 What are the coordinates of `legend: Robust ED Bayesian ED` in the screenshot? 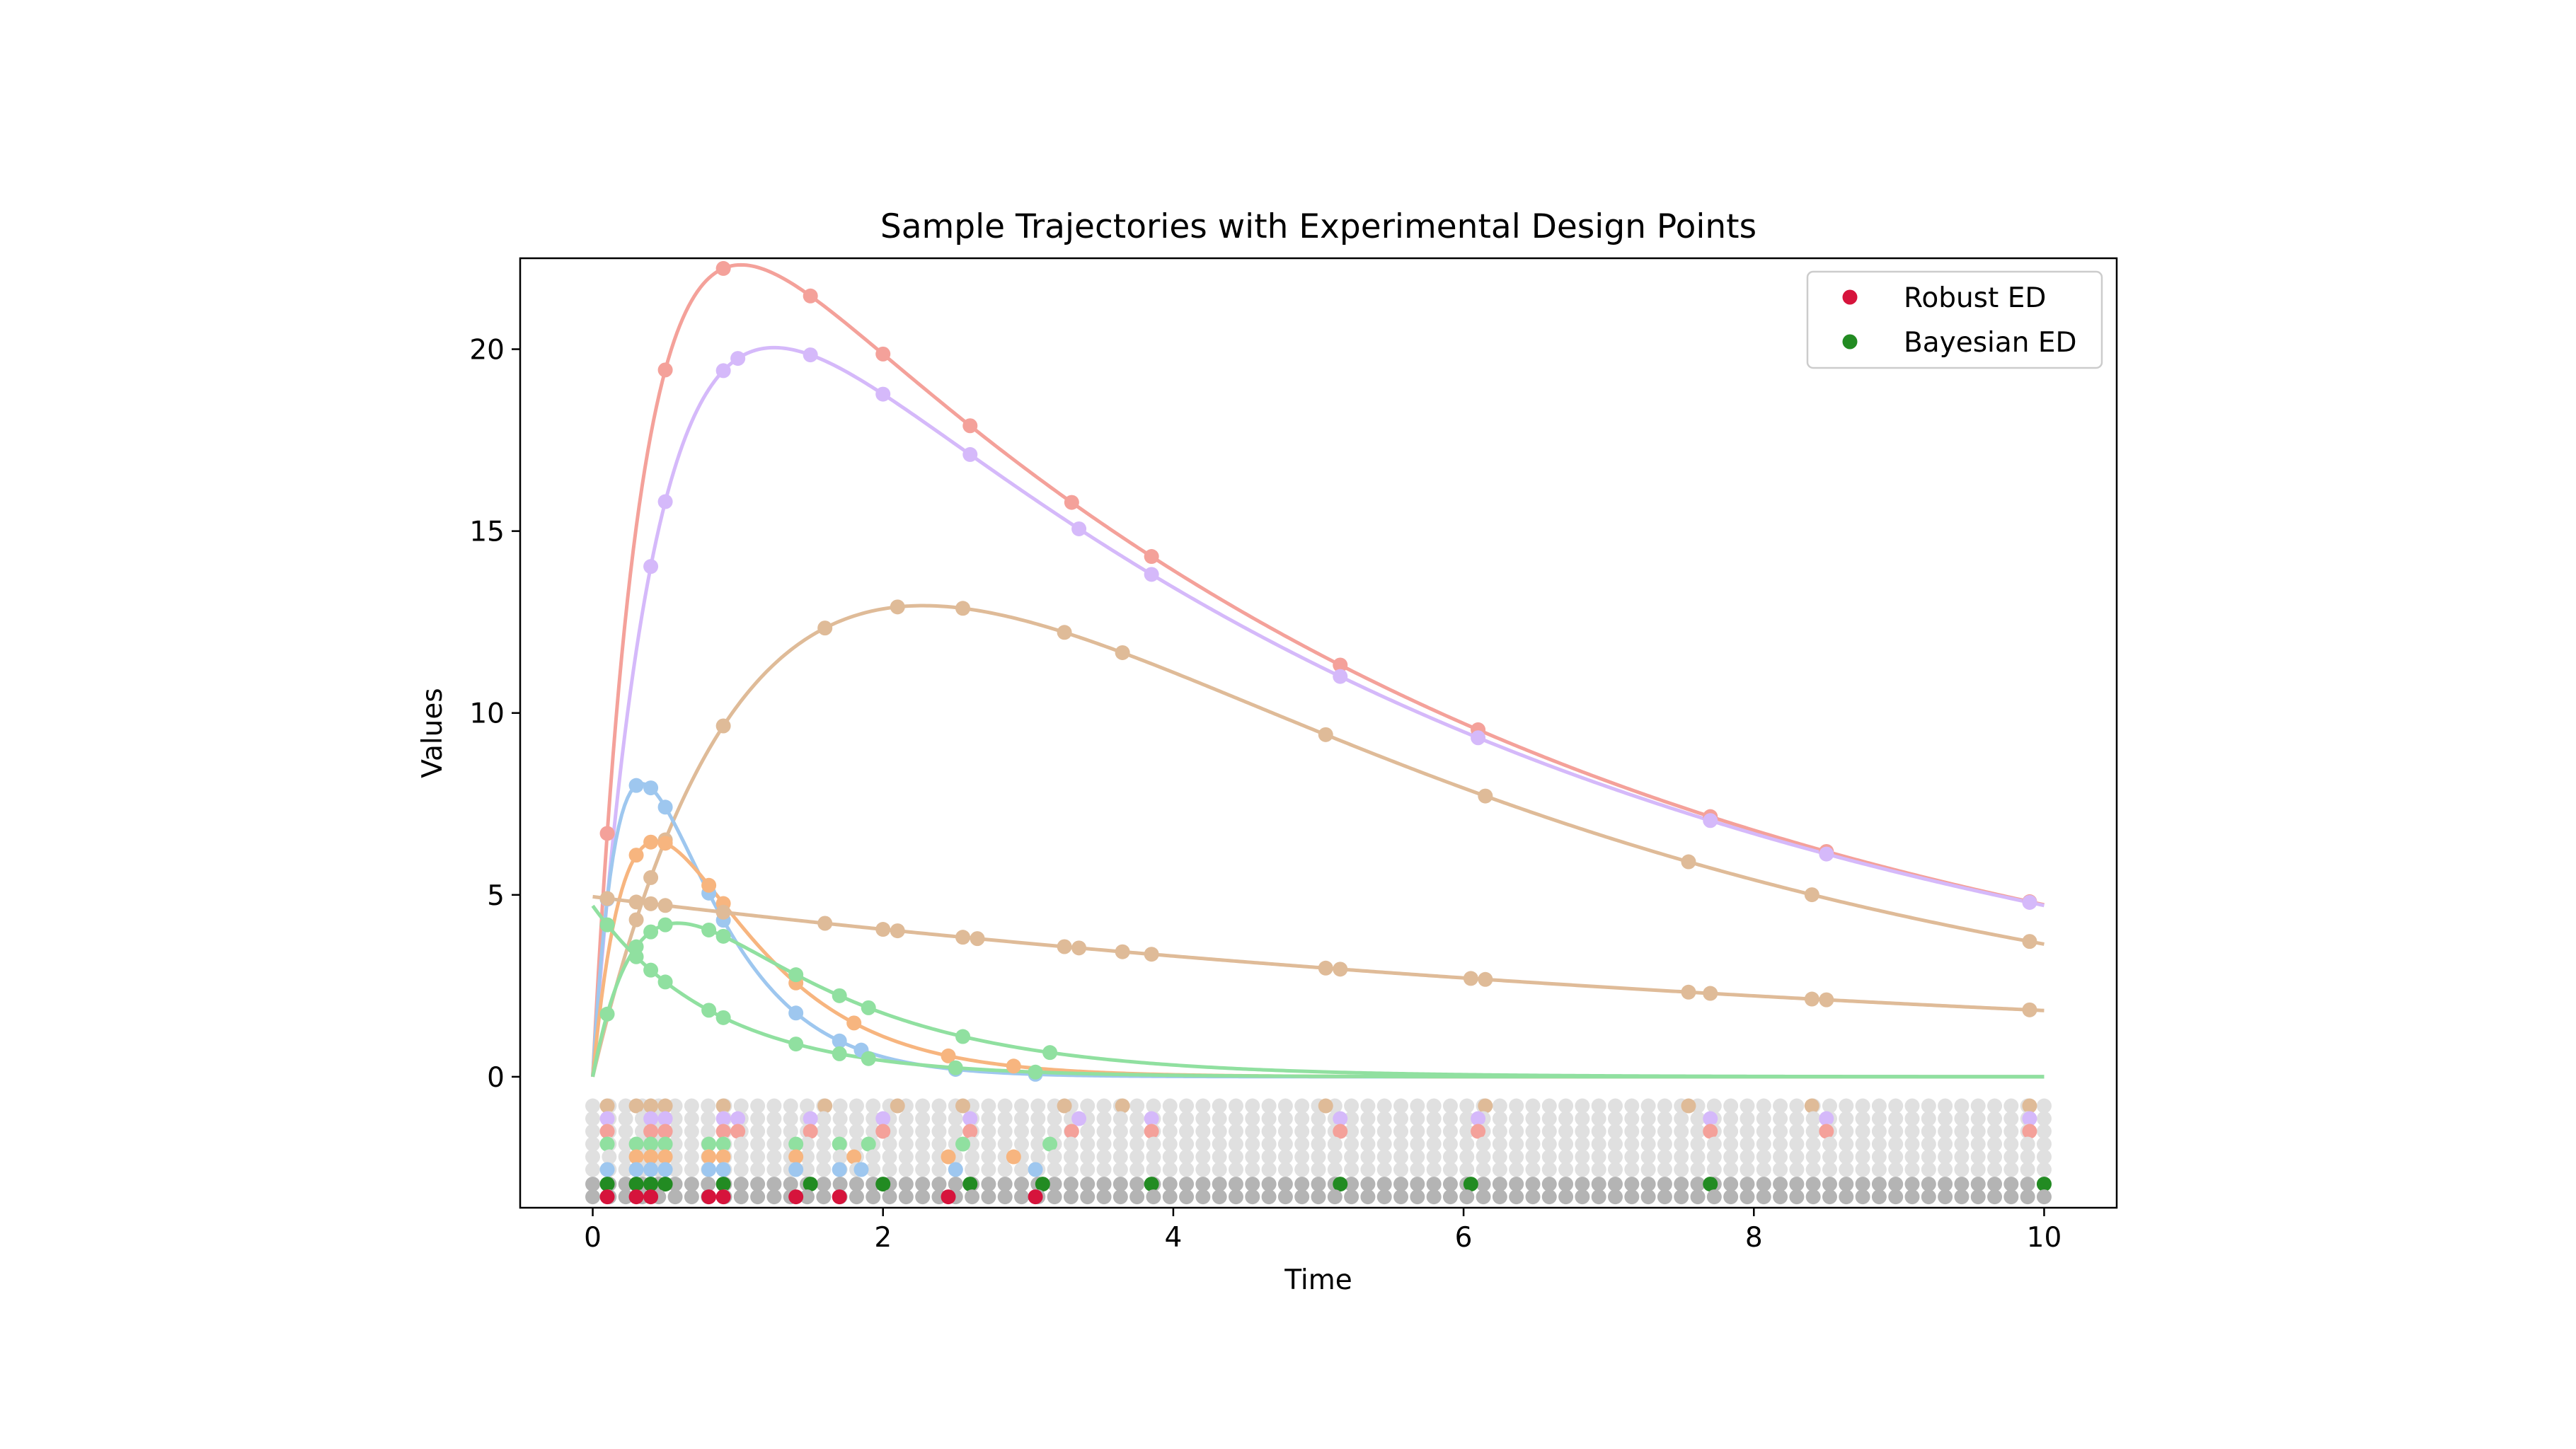 It's located at (1954, 319).